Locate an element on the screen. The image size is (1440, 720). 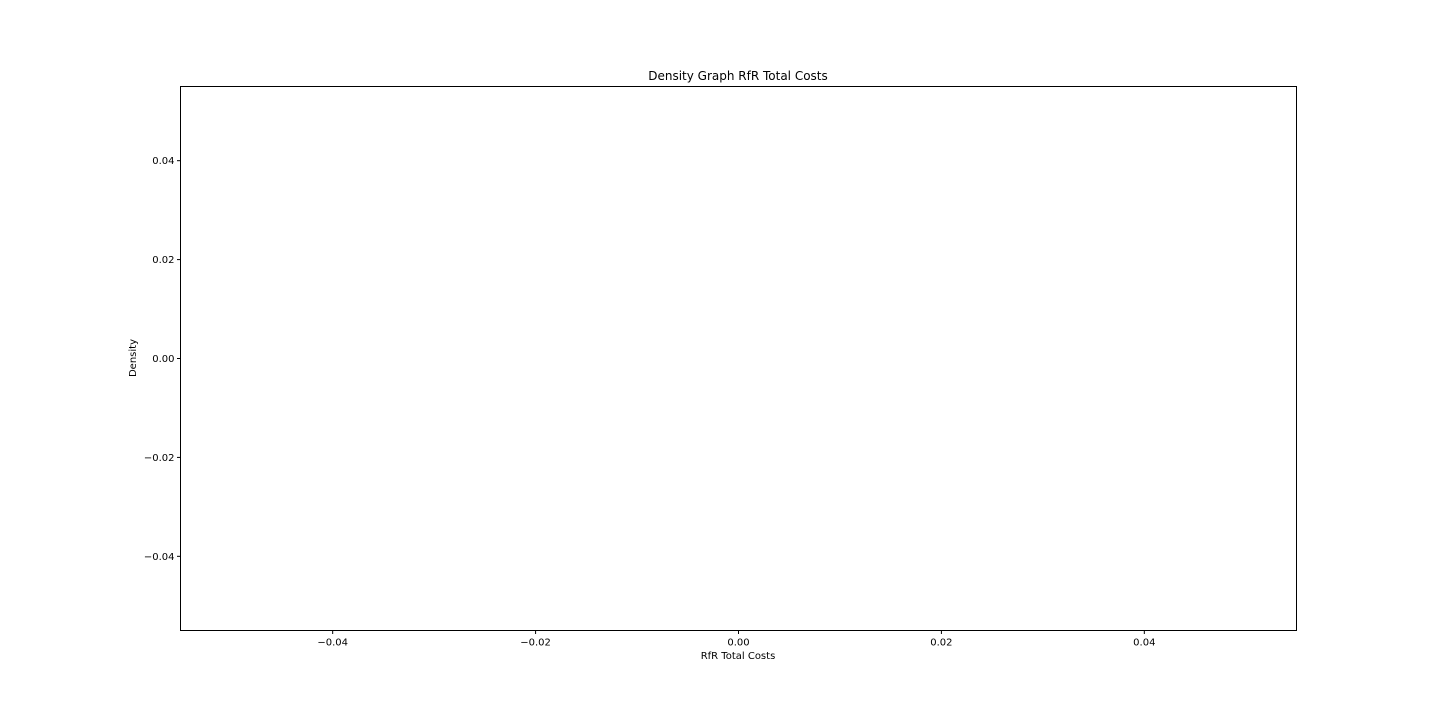
chart-title: Density Graph RfR Total Costs is located at coordinates (738, 76).